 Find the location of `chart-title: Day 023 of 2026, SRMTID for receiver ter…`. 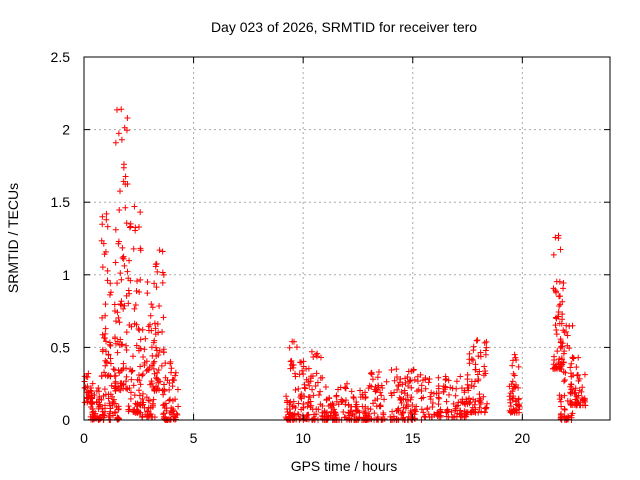

chart-title: Day 023 of 2026, SRMTID for receiver ter… is located at coordinates (344, 27).